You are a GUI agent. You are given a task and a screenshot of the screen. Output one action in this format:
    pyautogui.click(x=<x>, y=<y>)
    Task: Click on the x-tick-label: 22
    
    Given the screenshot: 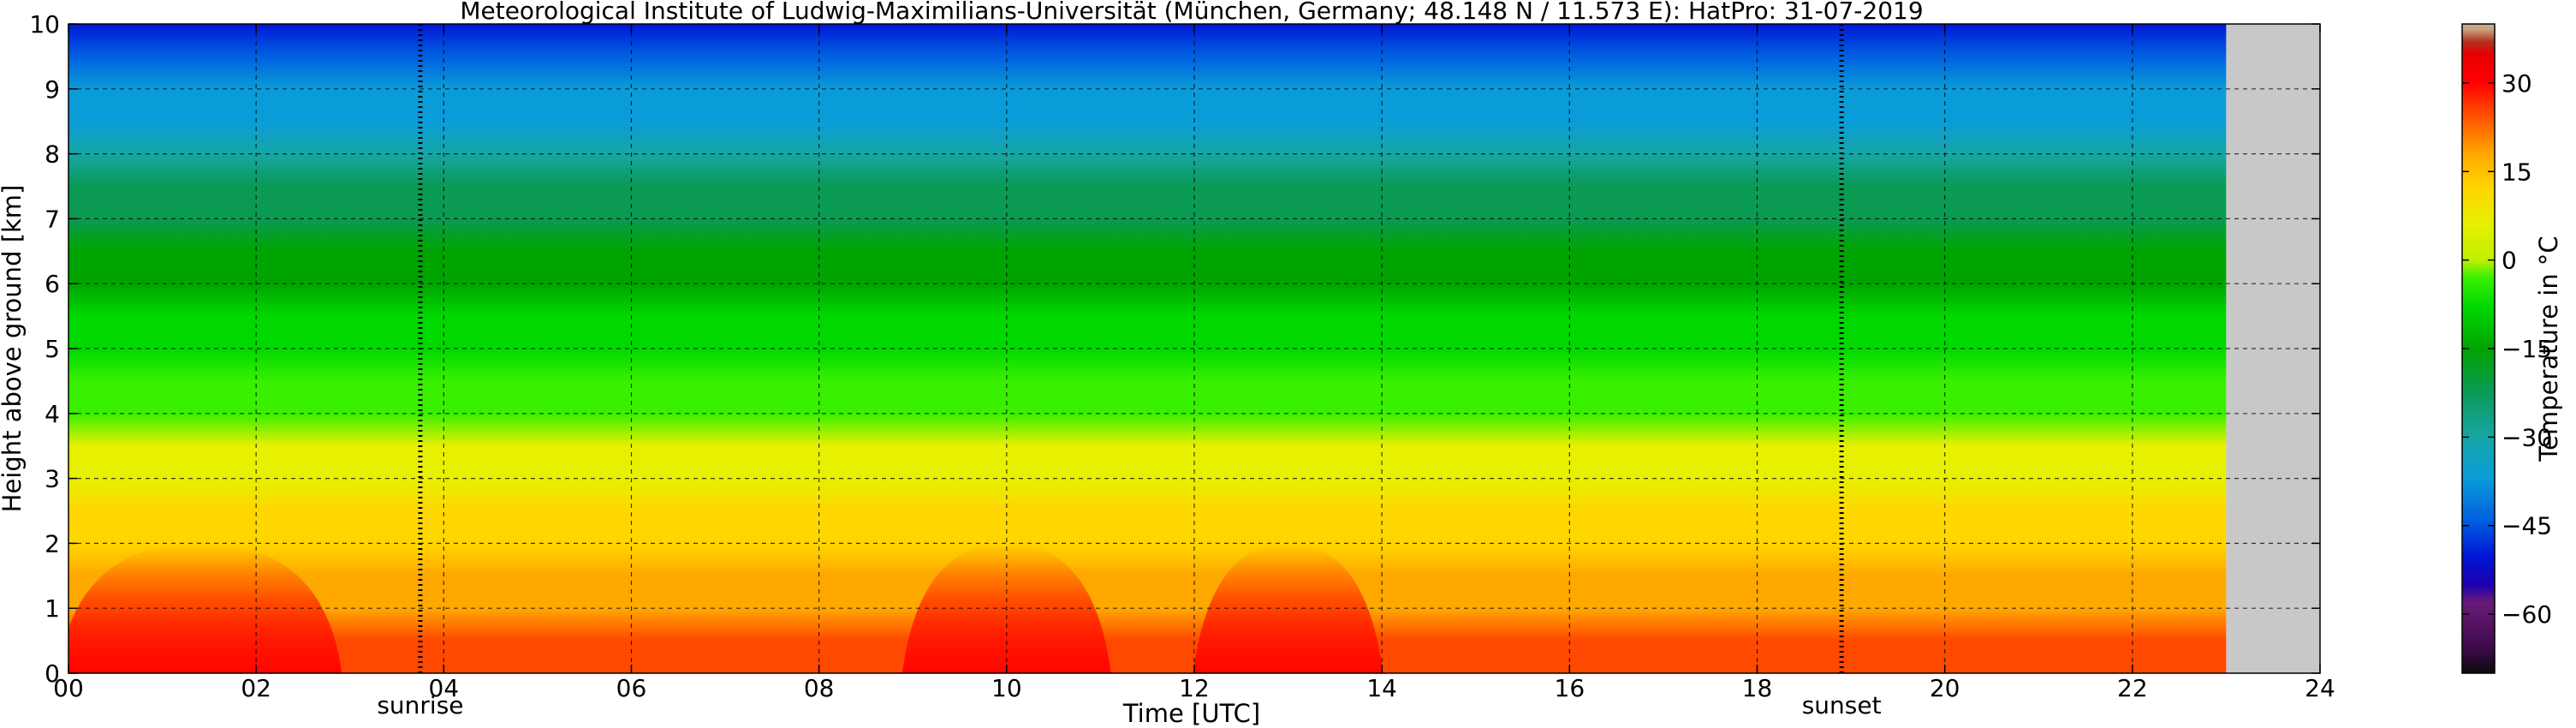 What is the action you would take?
    pyautogui.click(x=2132, y=688)
    